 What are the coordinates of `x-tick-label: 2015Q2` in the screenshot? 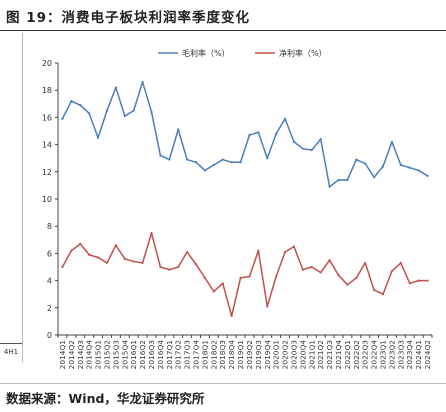 It's located at (106, 354).